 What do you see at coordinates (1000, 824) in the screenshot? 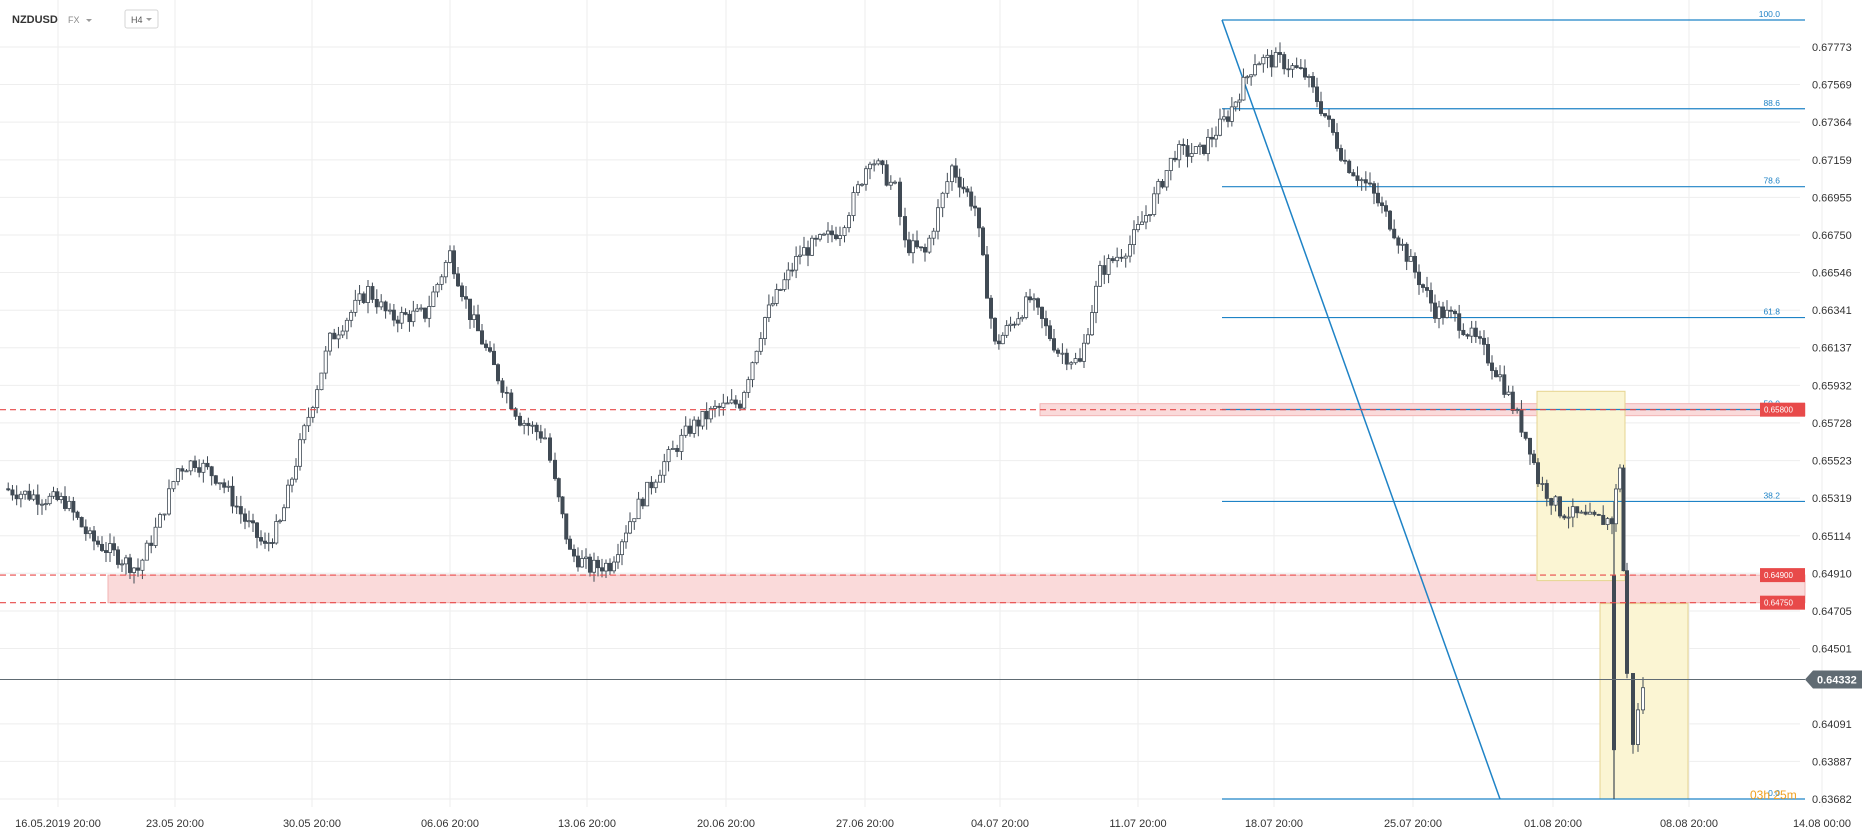
I see `x-tick-label: 04.07 20:00` at bounding box center [1000, 824].